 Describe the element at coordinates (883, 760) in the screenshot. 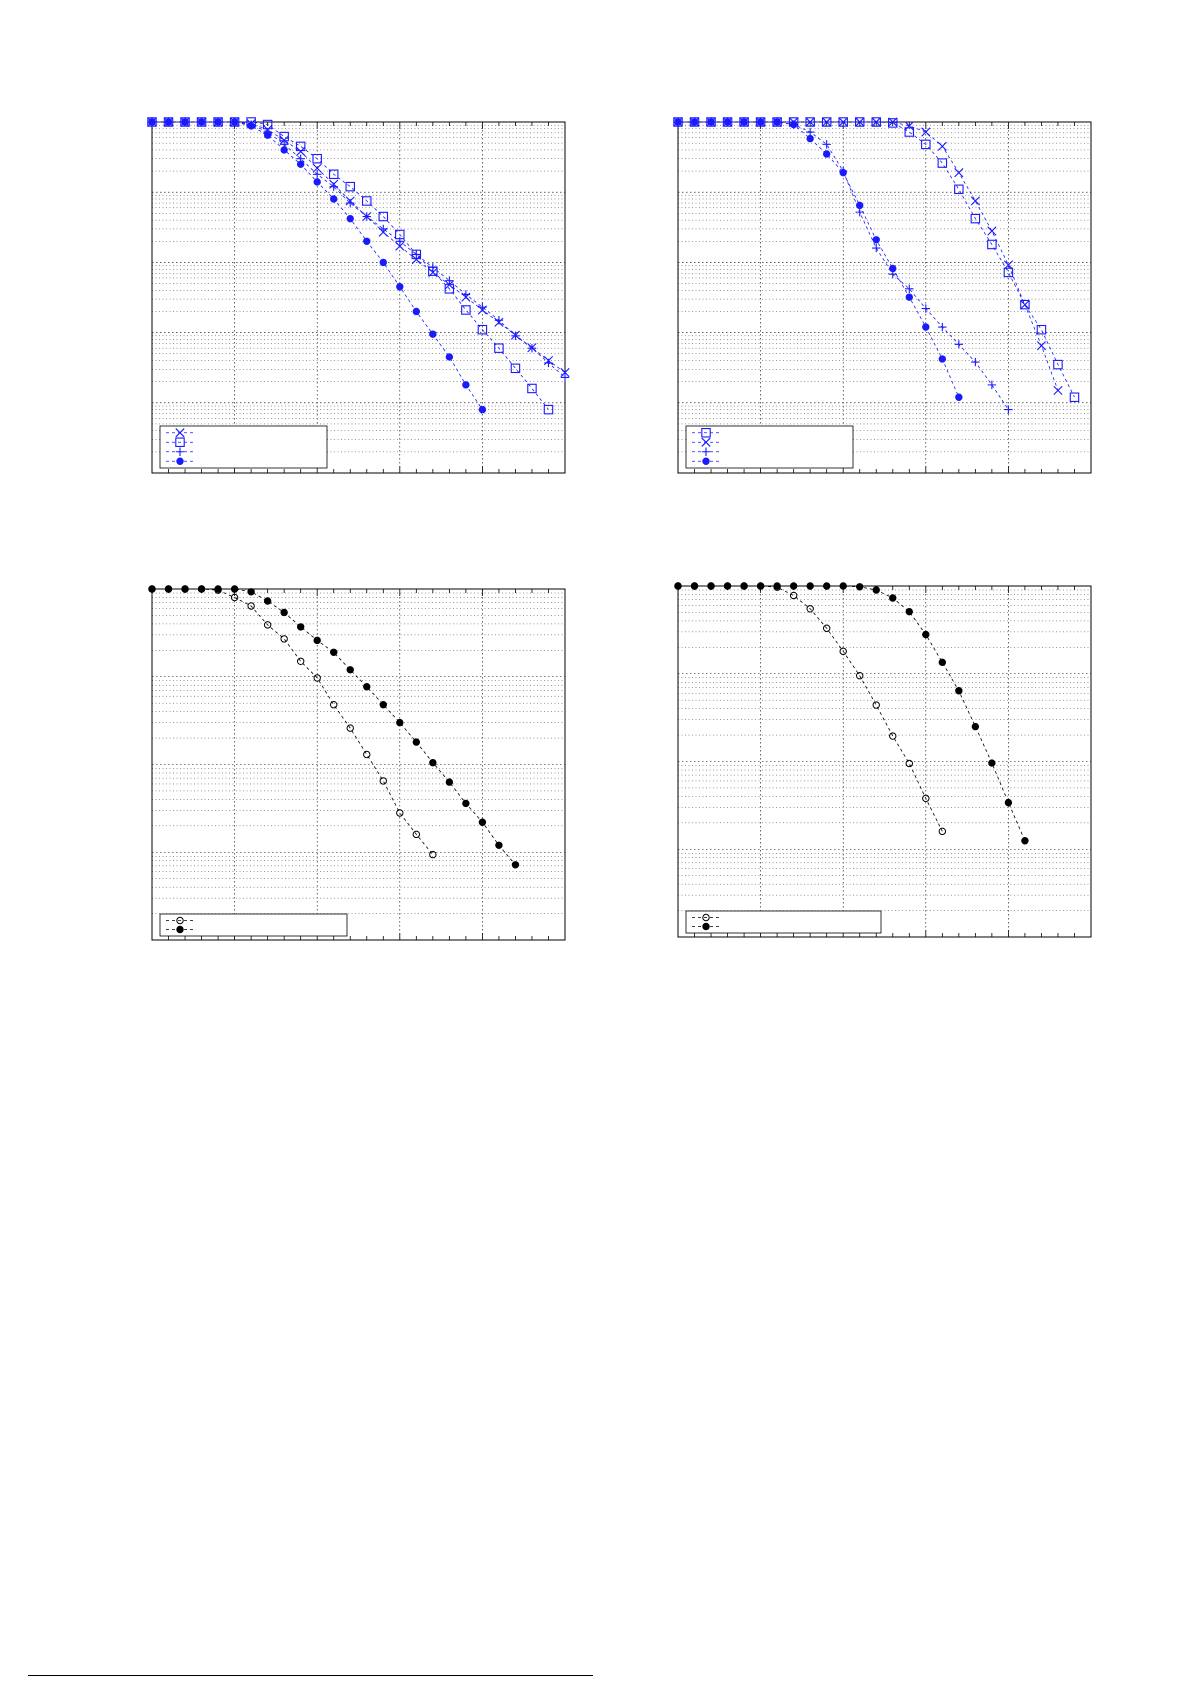

I see `plot-area-bottom-right` at that location.